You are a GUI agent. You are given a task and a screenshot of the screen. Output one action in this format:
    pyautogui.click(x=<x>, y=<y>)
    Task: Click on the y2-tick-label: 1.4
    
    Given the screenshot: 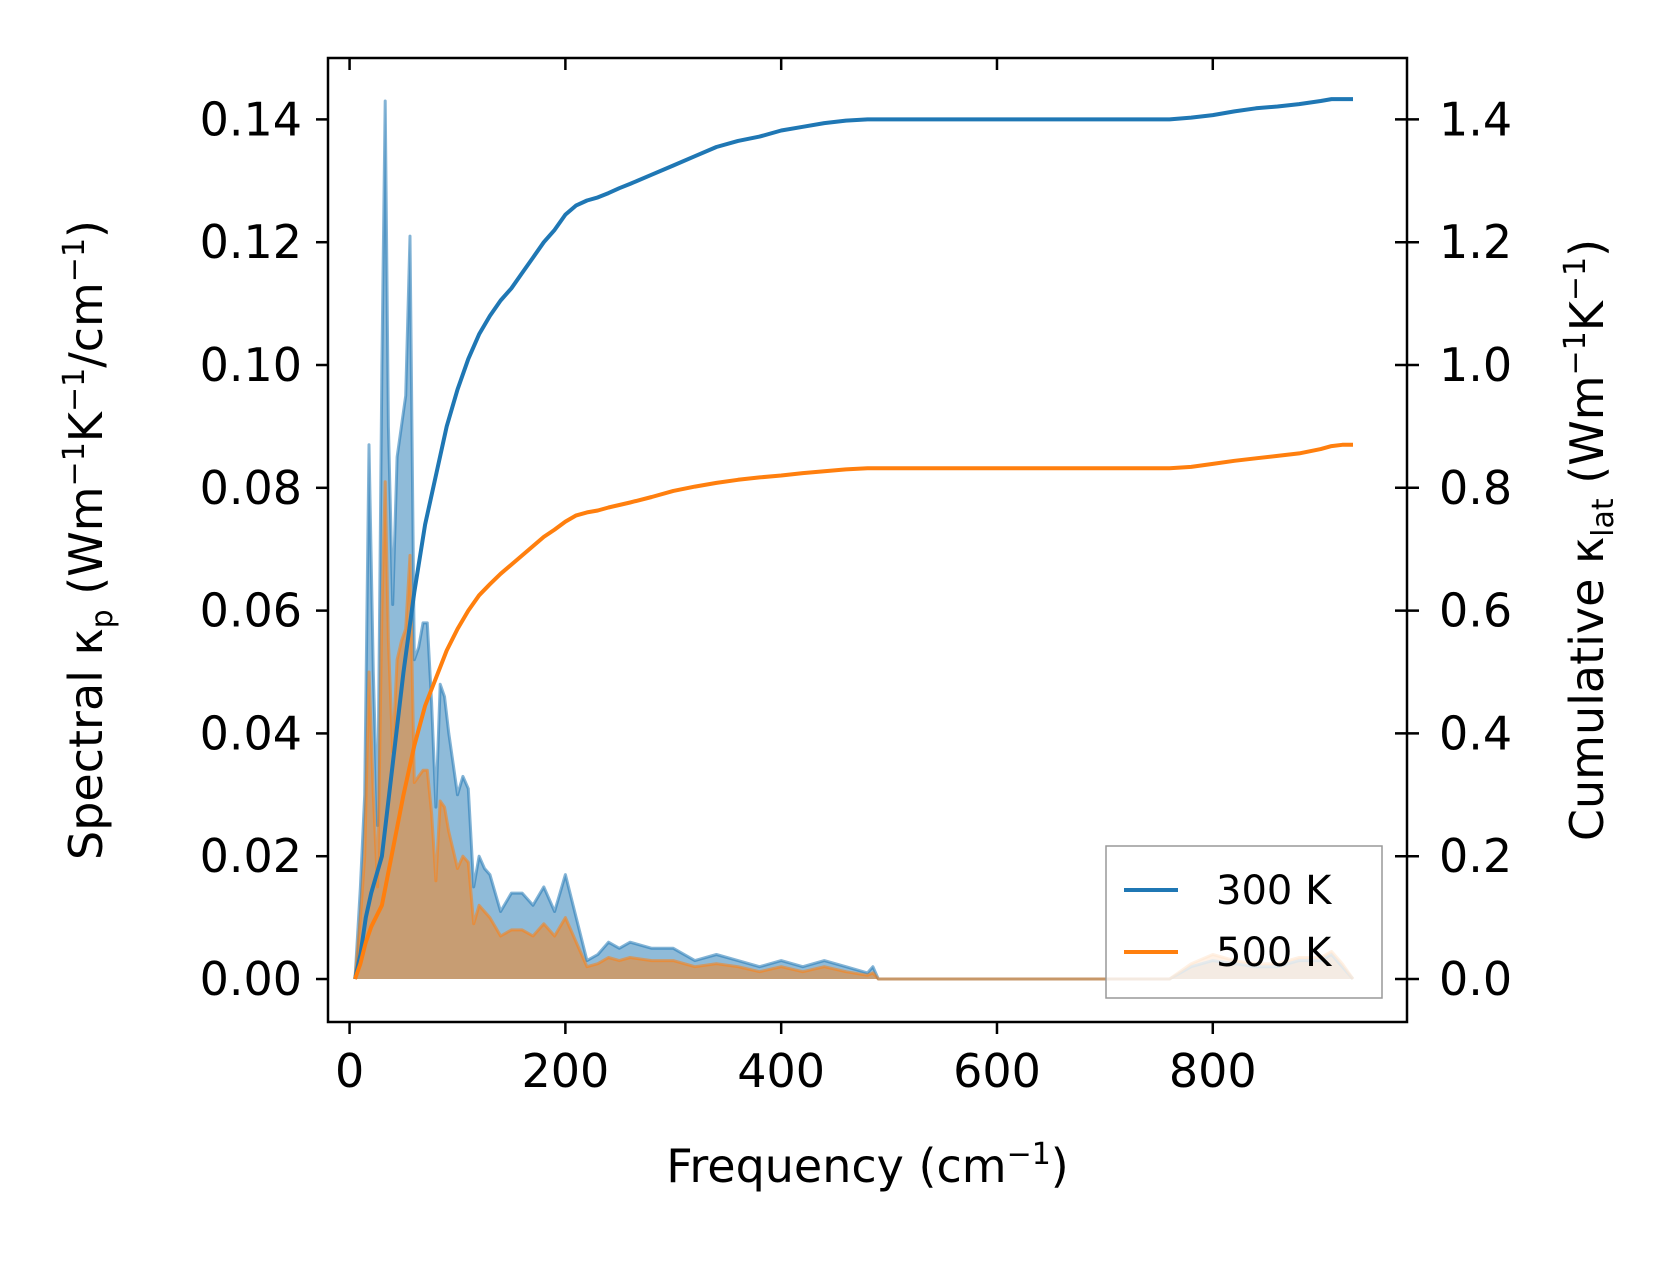 What is the action you would take?
    pyautogui.click(x=1475, y=119)
    